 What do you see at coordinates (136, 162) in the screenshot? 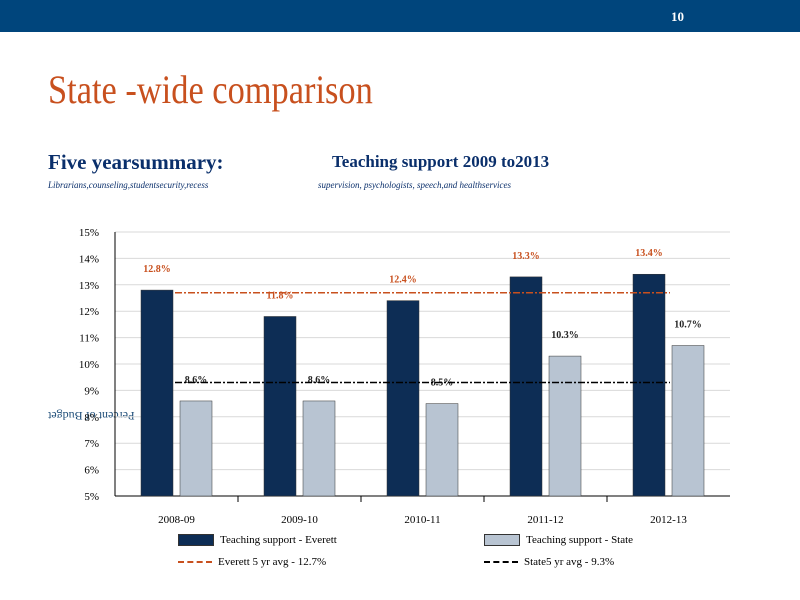
I see `subtitle-lead: Five yearsummary:` at bounding box center [136, 162].